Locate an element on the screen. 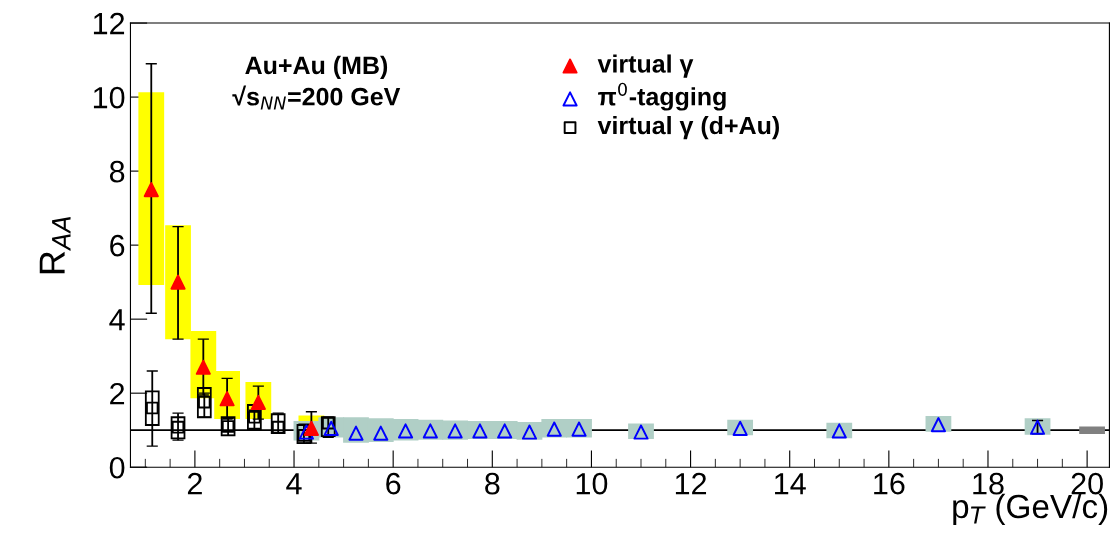 The width and height of the screenshot is (1115, 549). x-tick-label: 8 is located at coordinates (492, 483).